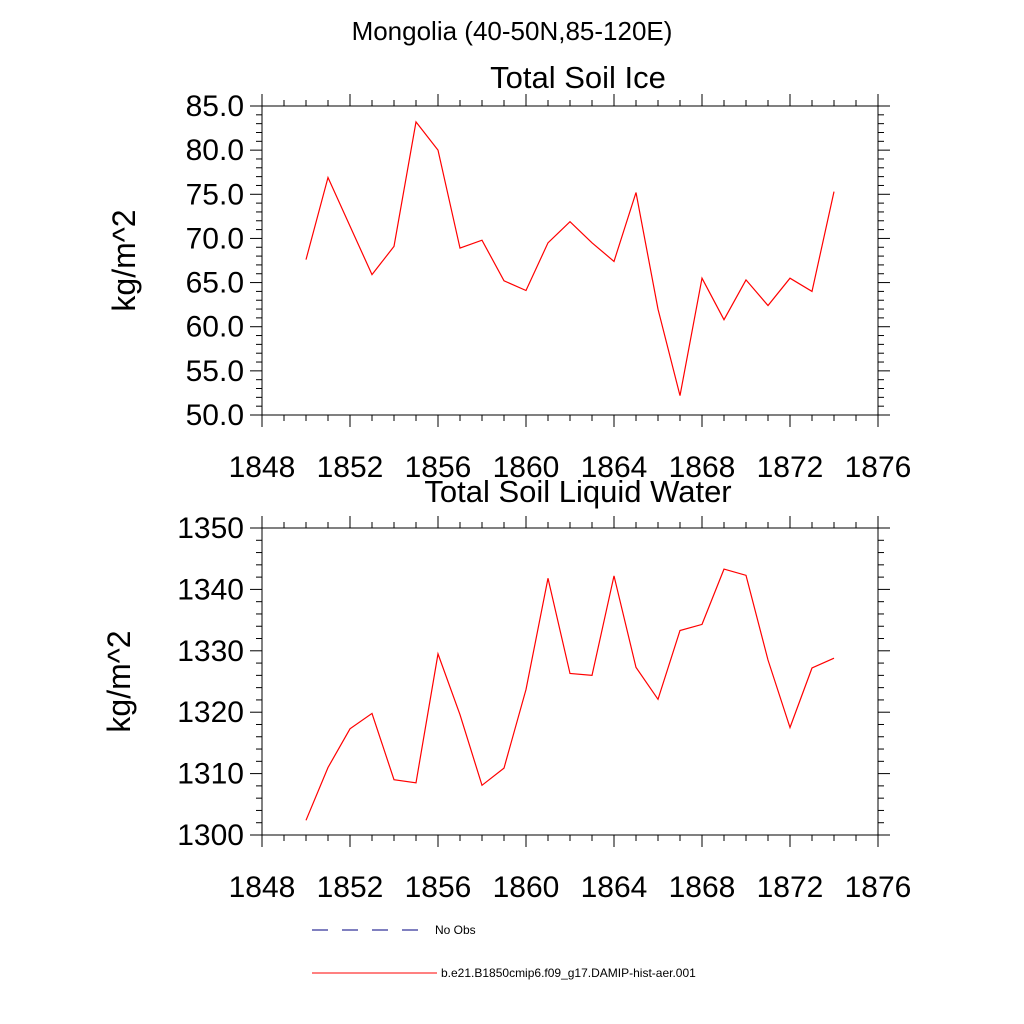 The height and width of the screenshot is (1024, 1024). Describe the element at coordinates (577, 491) in the screenshot. I see `panel-title: Total Soil Liquid Water` at that location.